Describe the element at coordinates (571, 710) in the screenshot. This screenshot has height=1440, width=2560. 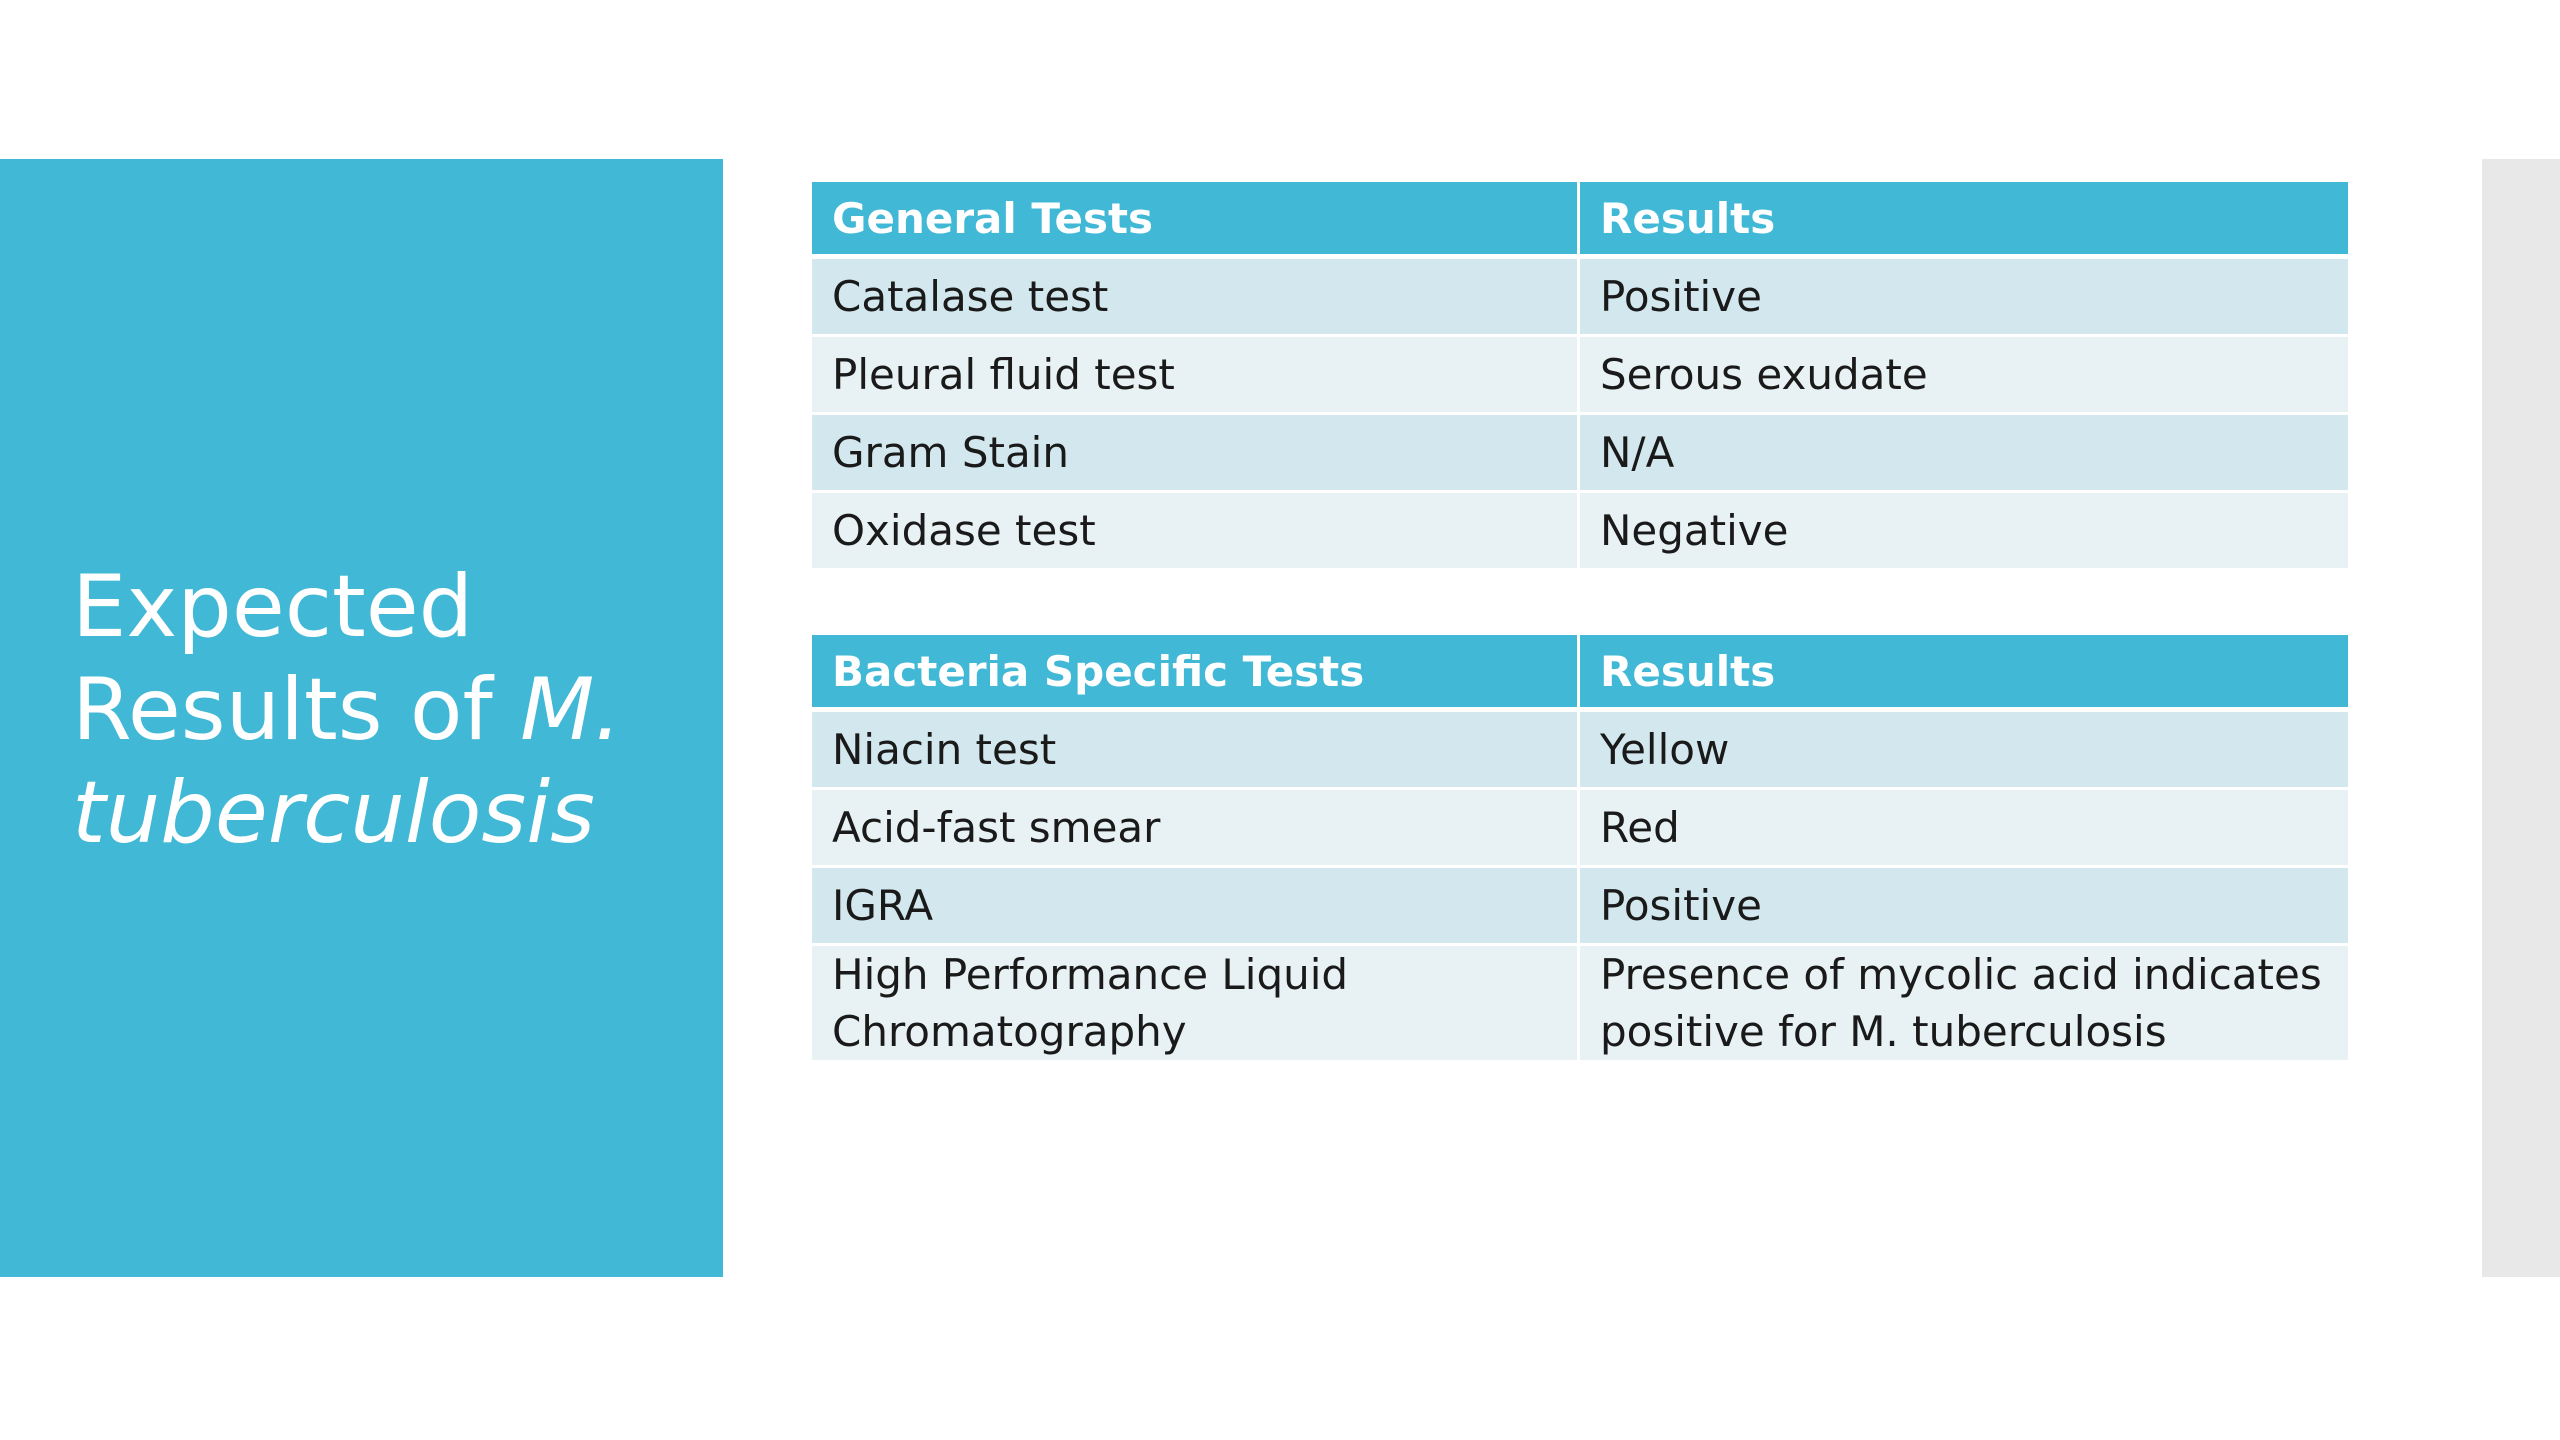
I see `title-italic-1: M.` at that location.